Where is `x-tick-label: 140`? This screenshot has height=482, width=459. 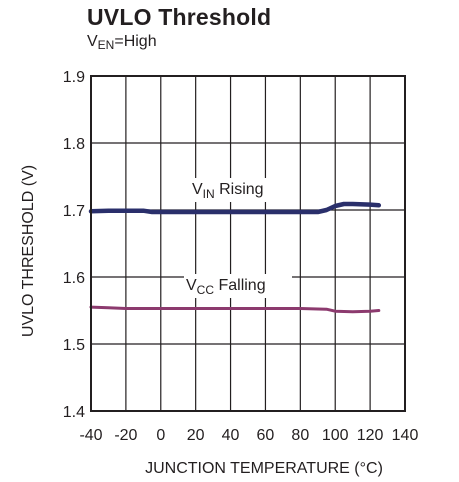
x-tick-label: 140 is located at coordinates (405, 435).